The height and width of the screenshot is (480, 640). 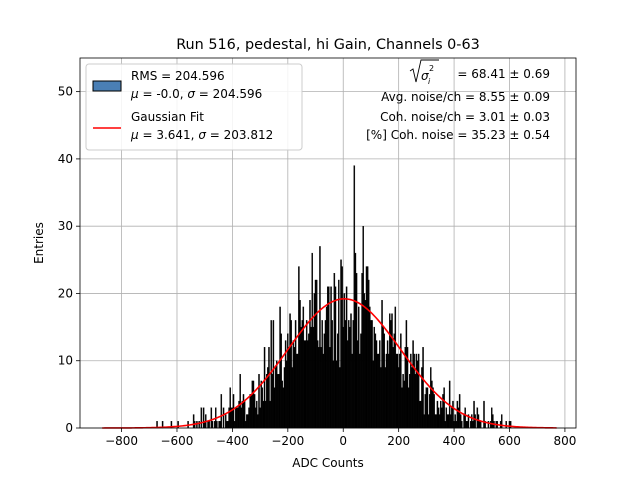 I want to click on sqrt-sign, so click(x=424, y=71).